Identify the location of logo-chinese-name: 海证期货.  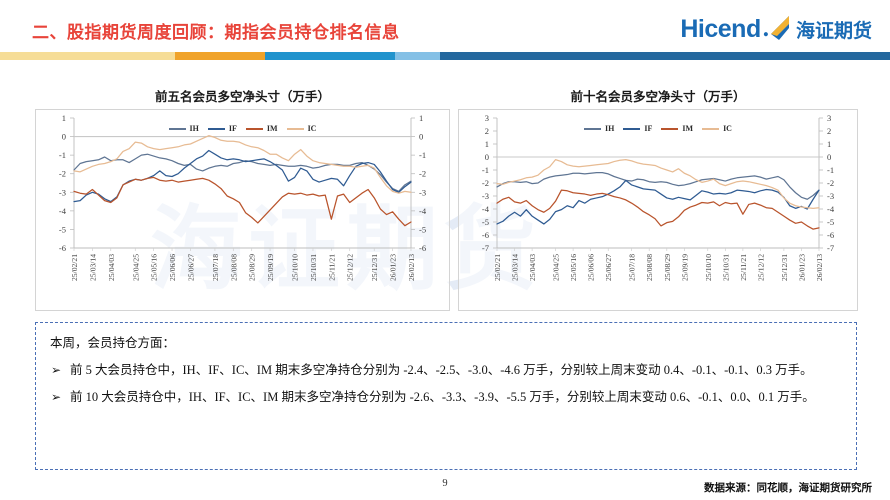
(833, 31).